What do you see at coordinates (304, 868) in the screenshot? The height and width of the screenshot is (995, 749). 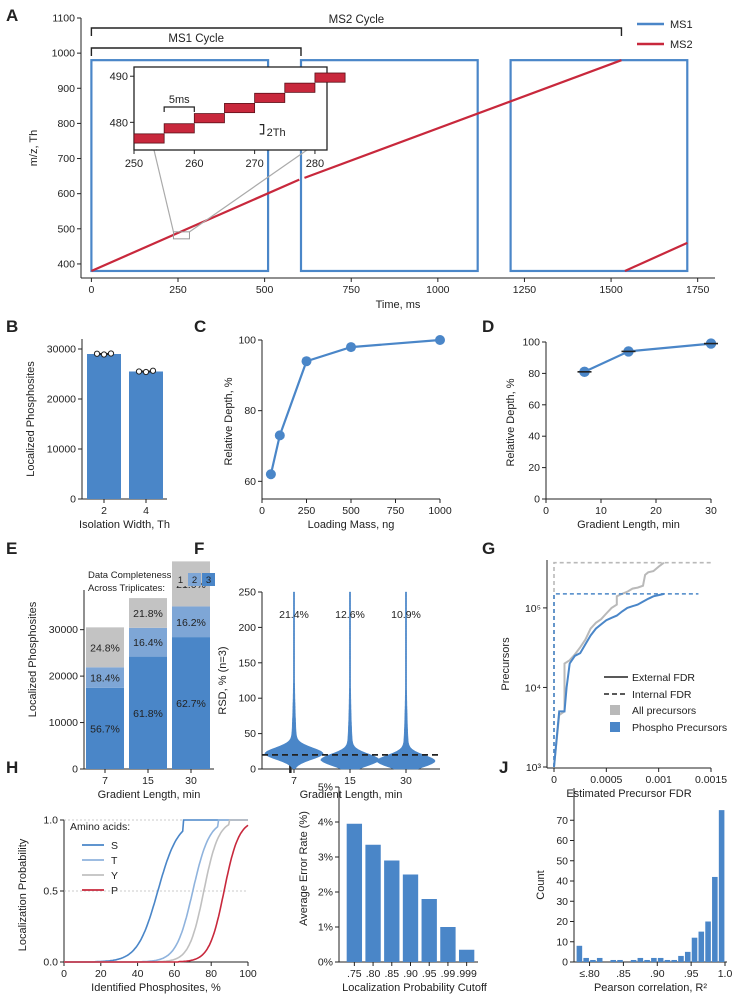 I see `y-axis-title: Average Error Rate (%)` at bounding box center [304, 868].